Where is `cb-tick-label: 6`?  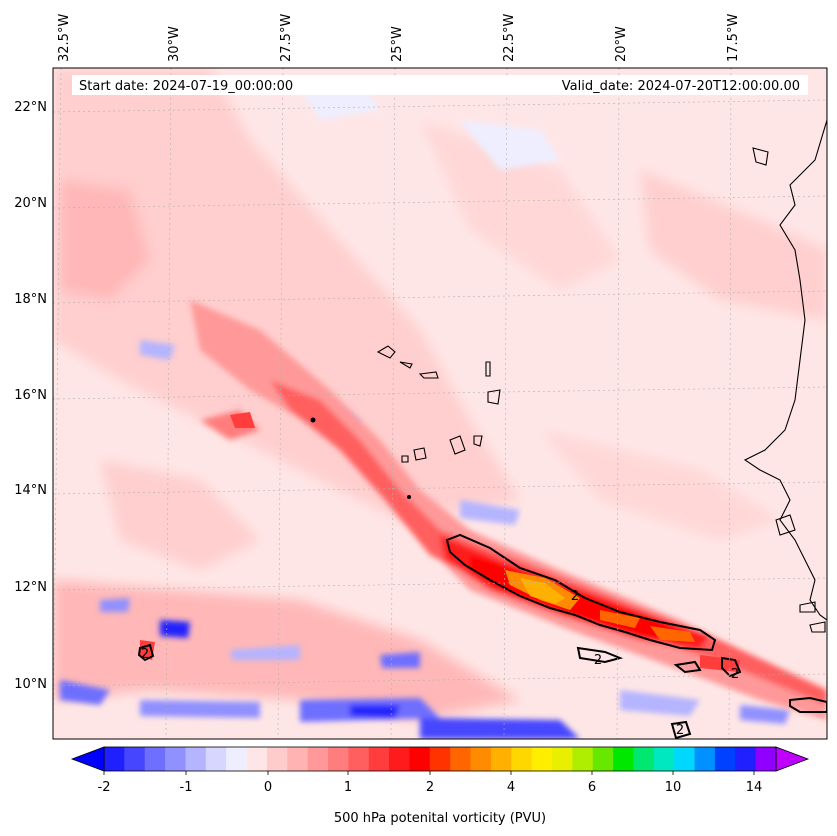
cb-tick-label: 6 is located at coordinates (592, 787).